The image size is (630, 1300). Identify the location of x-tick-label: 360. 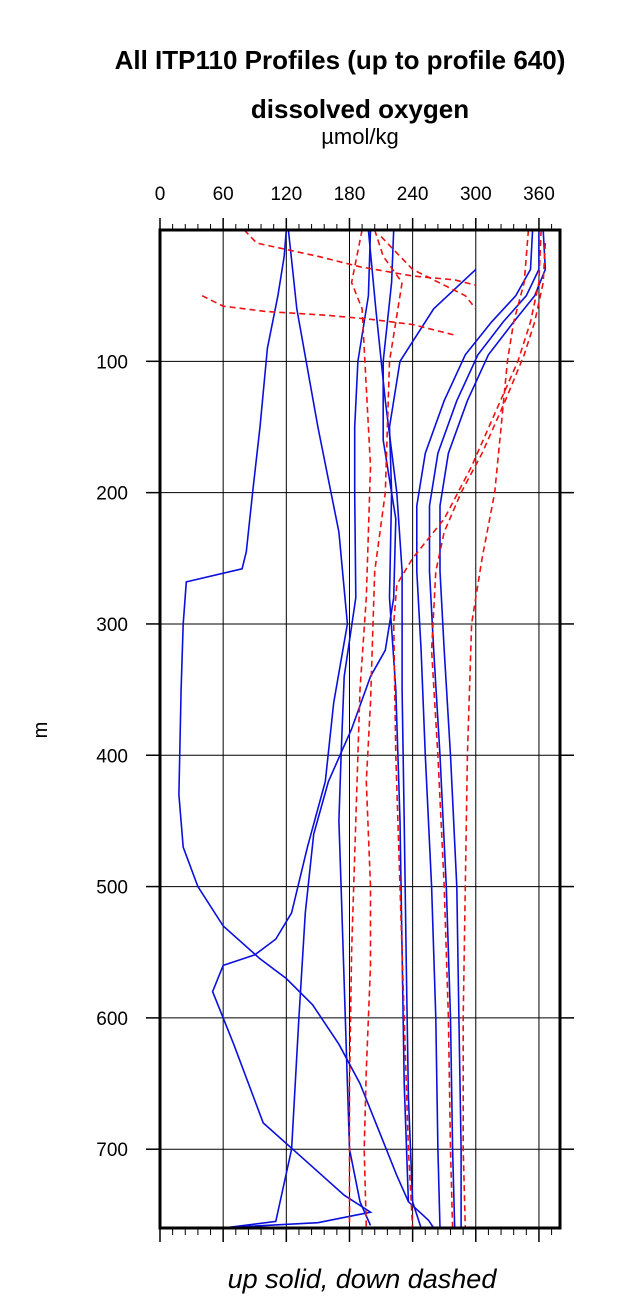
(539, 194).